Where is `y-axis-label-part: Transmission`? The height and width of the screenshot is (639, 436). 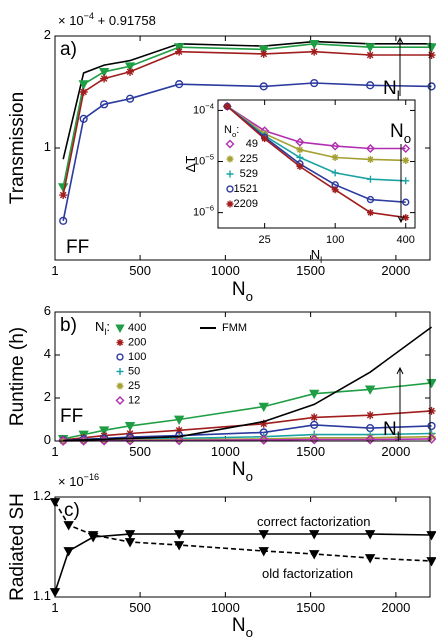 y-axis-label-part: Transmission is located at coordinates (17, 148).